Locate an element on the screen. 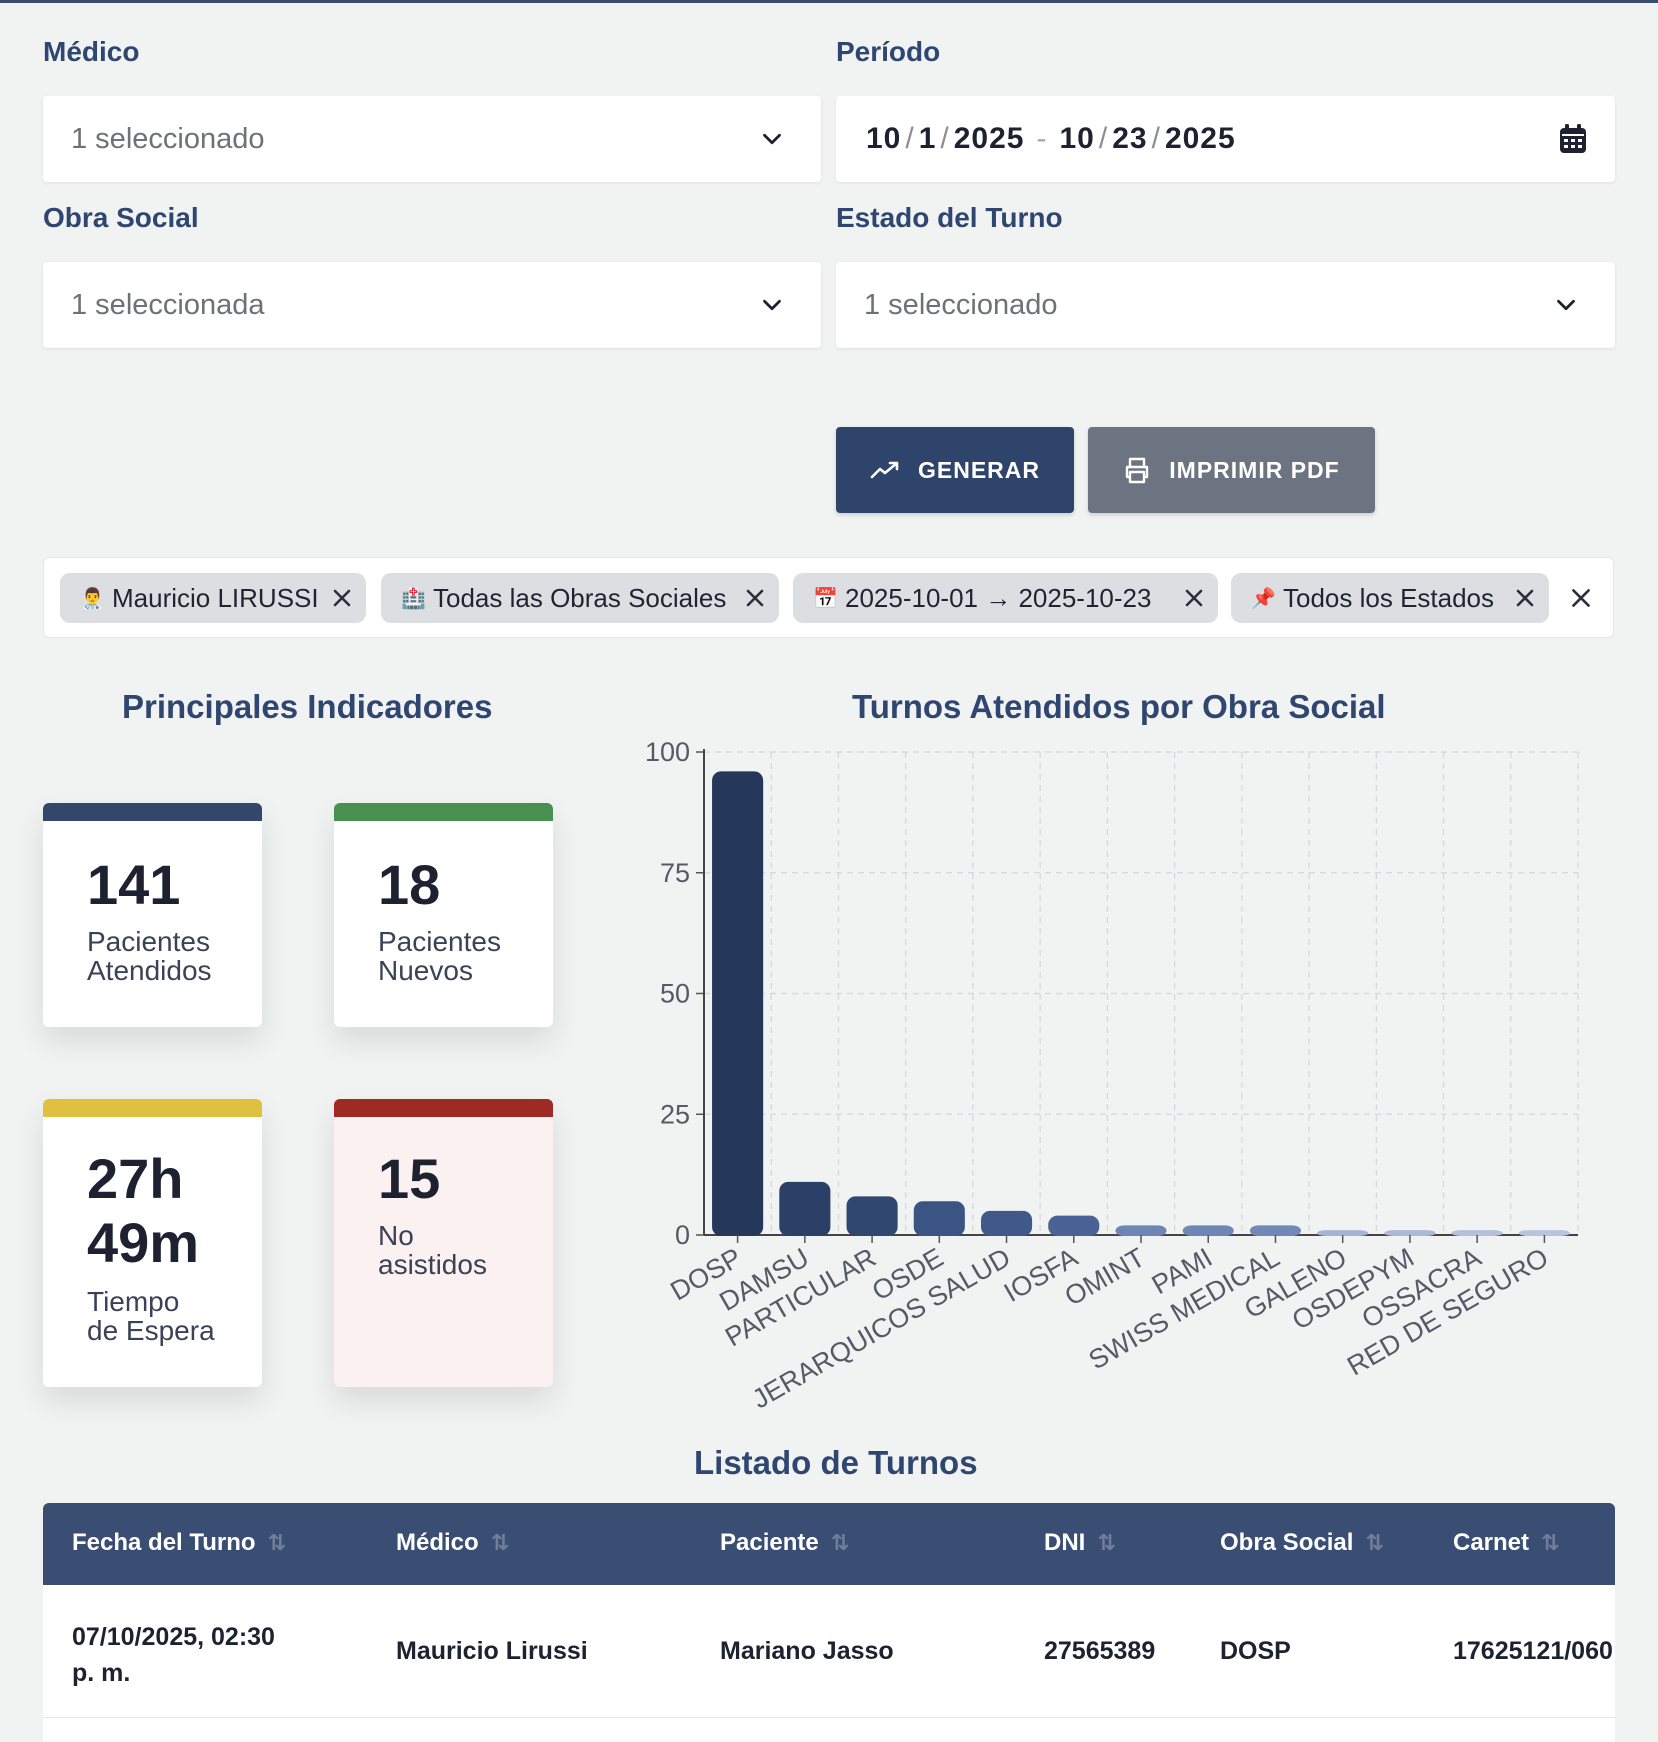 The height and width of the screenshot is (1742, 1658). kpi-card-no-asistidos: 15 No asistidos is located at coordinates (443, 1243).